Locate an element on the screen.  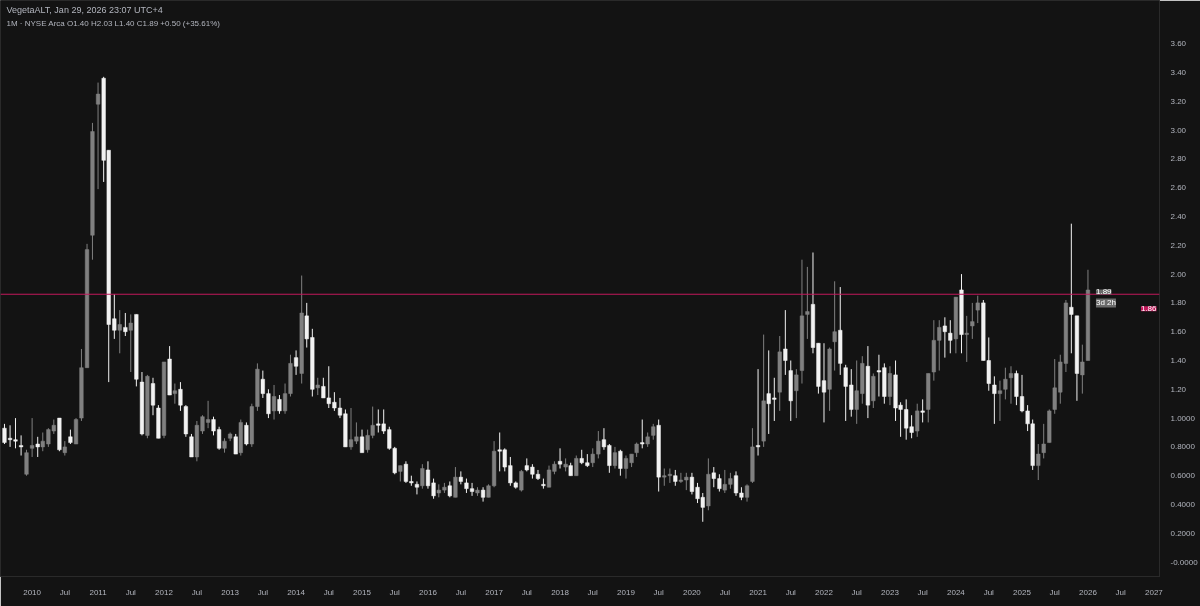
y-tick-label: 3.00 is located at coordinates (1178, 130).